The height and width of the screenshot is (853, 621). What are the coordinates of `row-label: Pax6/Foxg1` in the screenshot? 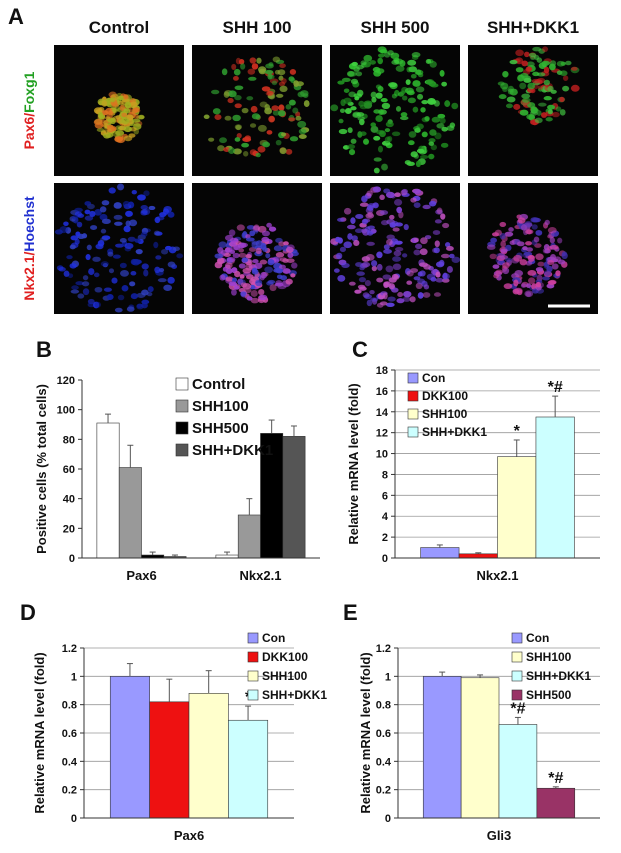 It's located at (29, 110).